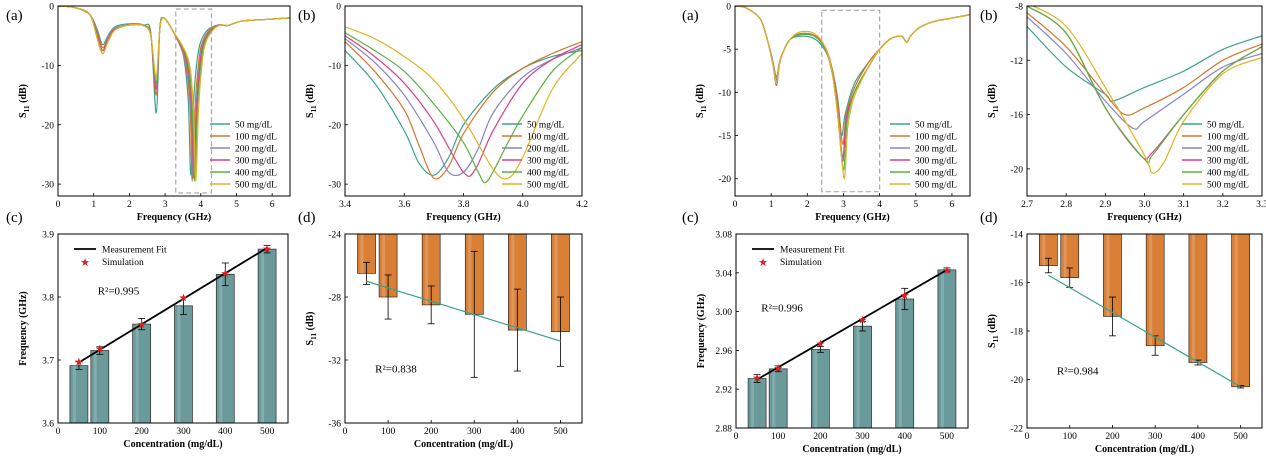 Image resolution: width=1266 pixels, height=472 pixels. I want to click on y-tick-label: -16, so click(1016, 284).